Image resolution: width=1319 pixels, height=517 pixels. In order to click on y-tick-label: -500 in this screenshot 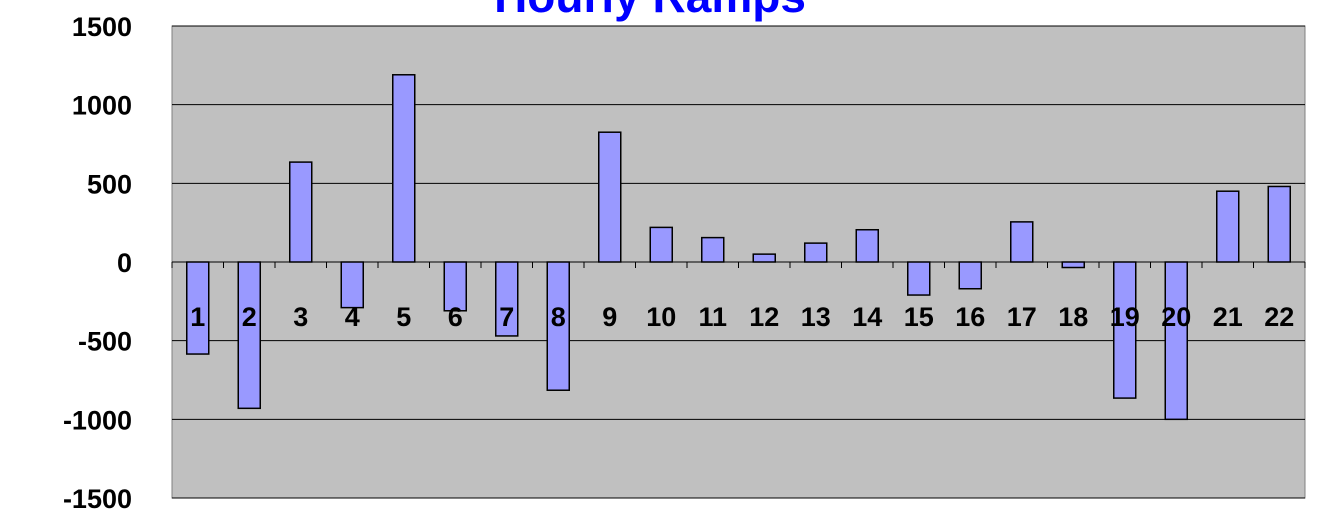, I will do `click(105, 342)`.